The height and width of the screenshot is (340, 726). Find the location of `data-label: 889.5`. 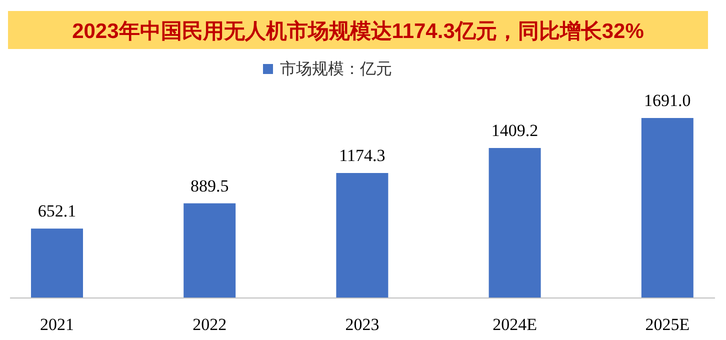

data-label: 889.5 is located at coordinates (209, 186).